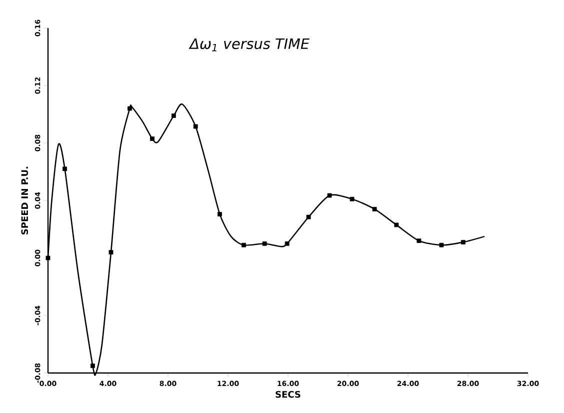 Image resolution: width=564 pixels, height=413 pixels. Describe the element at coordinates (249, 45) in the screenshot. I see `text: Δω$_{1}$ versus TIME` at that location.